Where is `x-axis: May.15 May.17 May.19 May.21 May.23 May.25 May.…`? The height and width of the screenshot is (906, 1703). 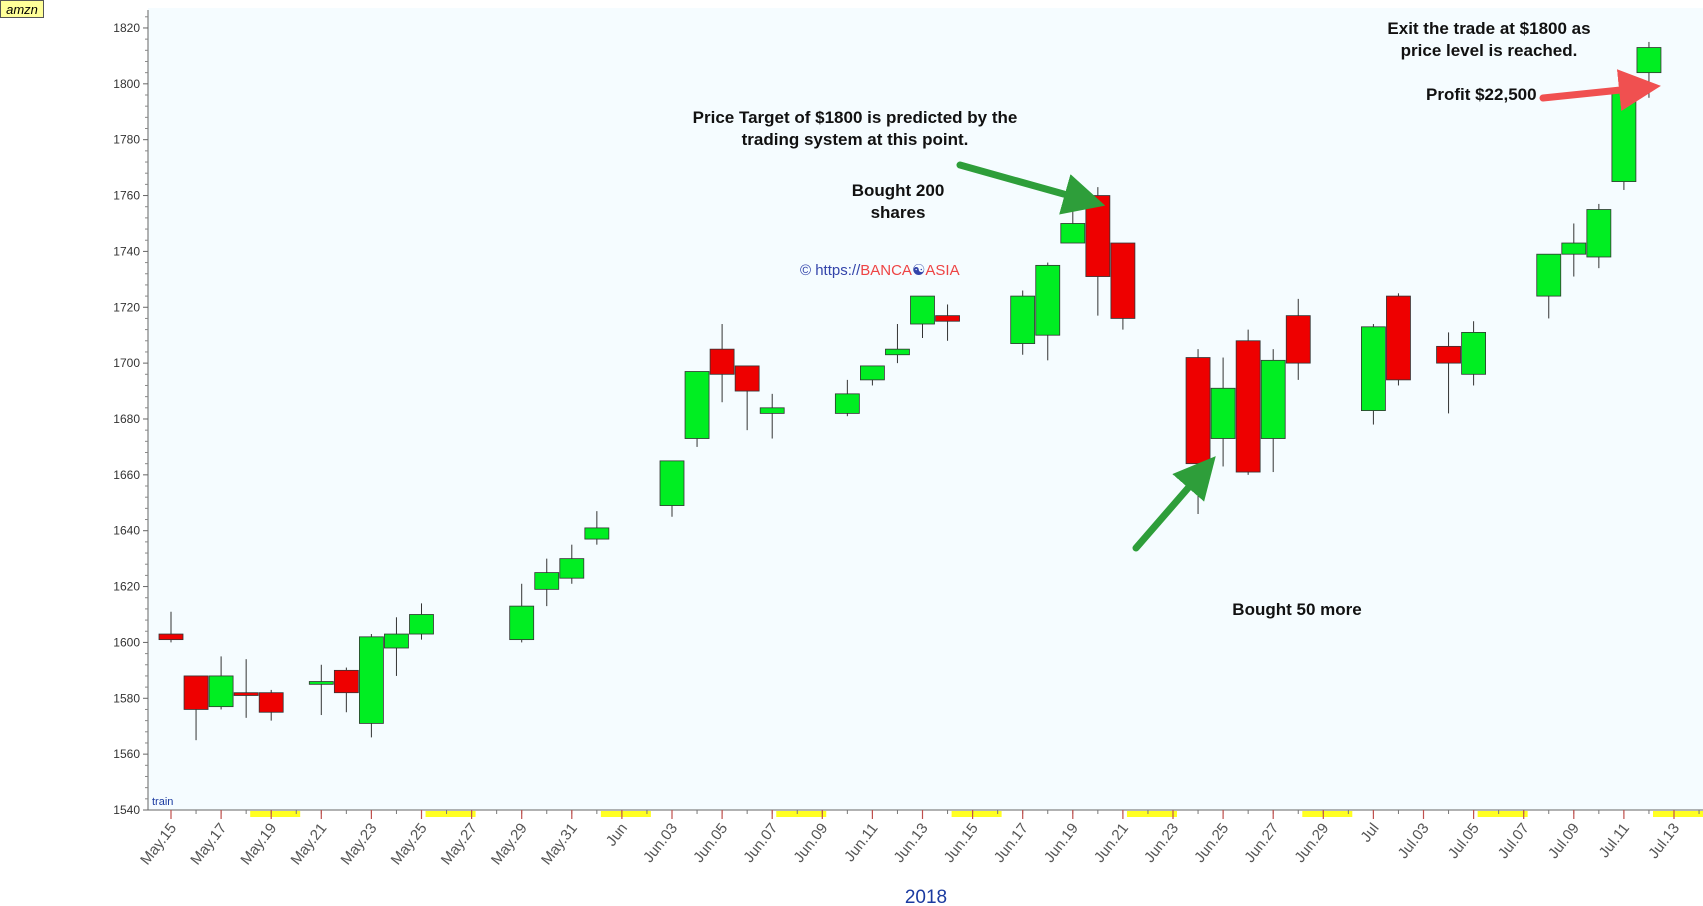 x-axis: May.15 May.17 May.19 May.21 May.23 May.25 May.… is located at coordinates (920, 838).